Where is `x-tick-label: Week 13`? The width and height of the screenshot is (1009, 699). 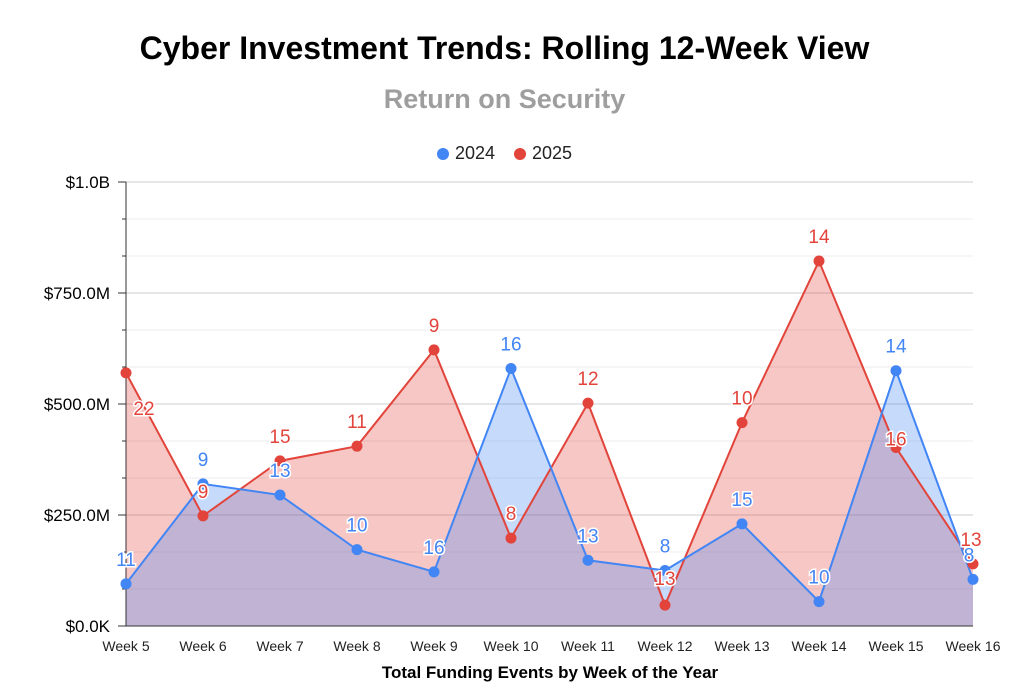
x-tick-label: Week 13 is located at coordinates (742, 646).